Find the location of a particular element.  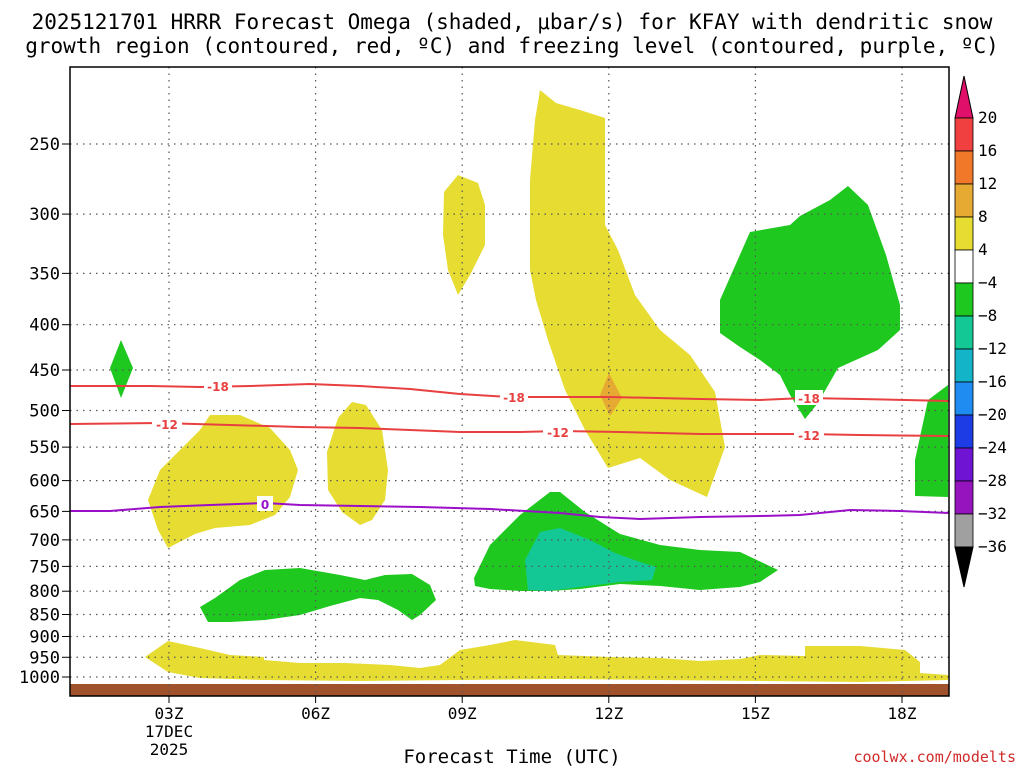

contour-label-minus-12-a: -12 is located at coordinates (167, 424).